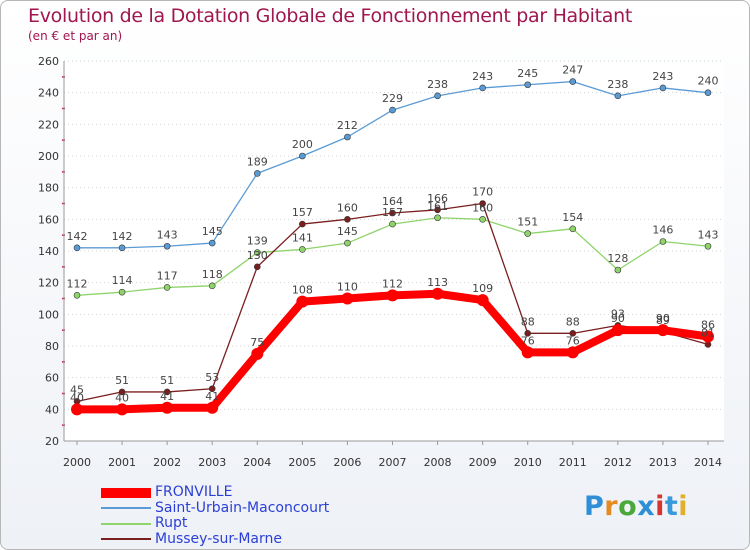 The image size is (750, 550). I want to click on logo-letter: o, so click(628, 506).